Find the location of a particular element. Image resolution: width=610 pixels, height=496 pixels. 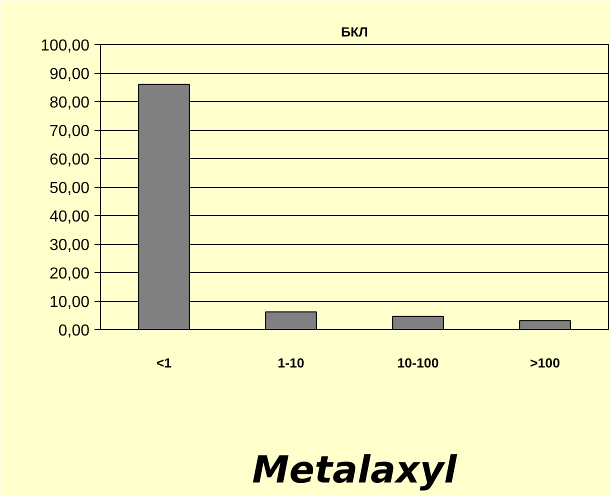

chart-title: БКЛ is located at coordinates (354, 32).